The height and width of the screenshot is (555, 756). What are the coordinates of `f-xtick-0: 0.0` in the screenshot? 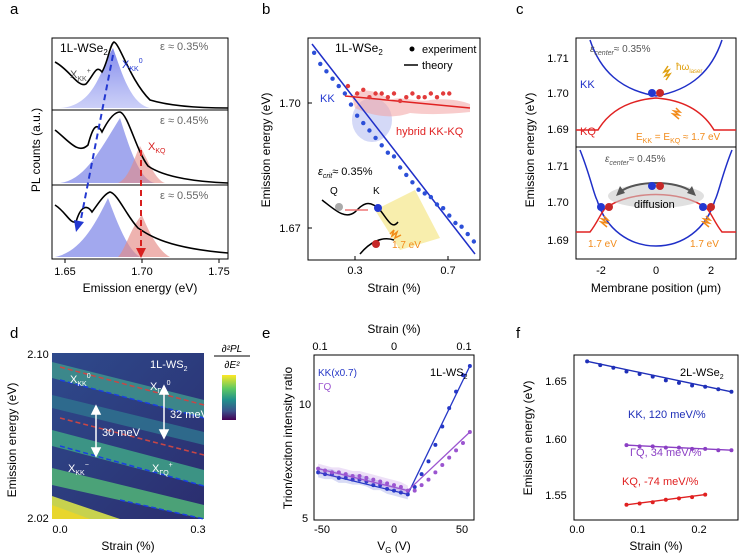 It's located at (576, 530).